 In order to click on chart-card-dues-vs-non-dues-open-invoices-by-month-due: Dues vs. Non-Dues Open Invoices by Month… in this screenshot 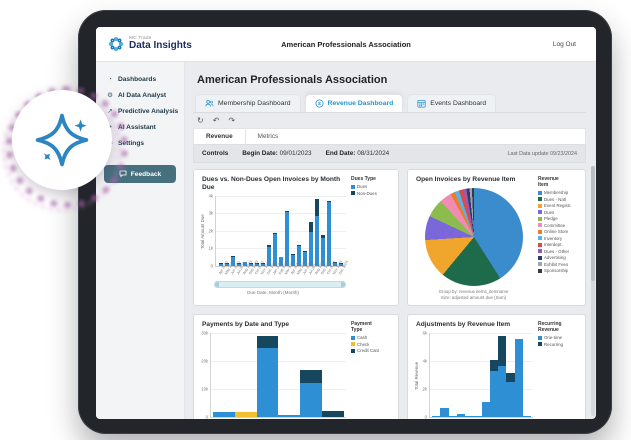, I will do `click(296, 237)`.